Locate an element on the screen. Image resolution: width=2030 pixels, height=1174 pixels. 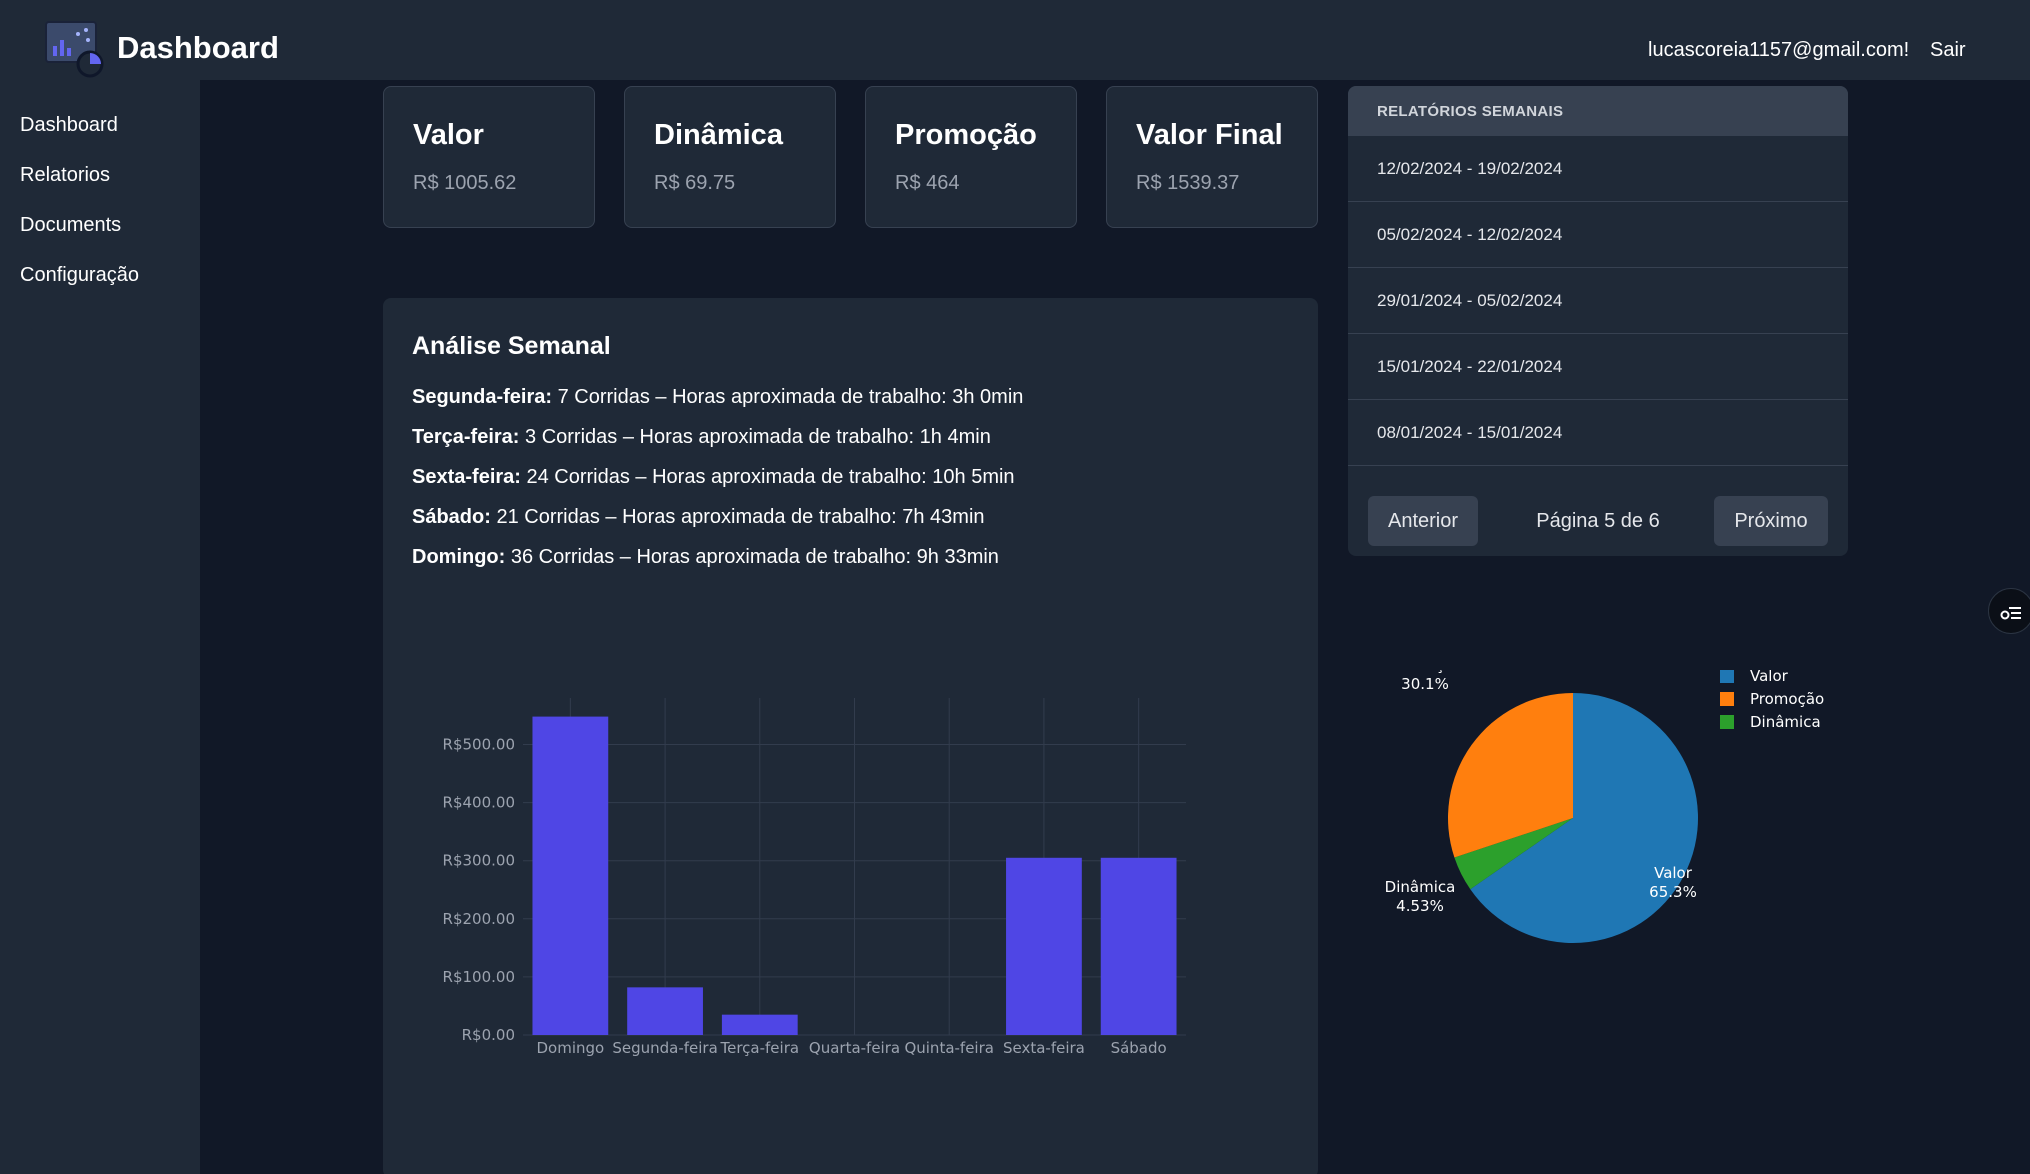
card-value: R$ 69.75 is located at coordinates (695, 183).